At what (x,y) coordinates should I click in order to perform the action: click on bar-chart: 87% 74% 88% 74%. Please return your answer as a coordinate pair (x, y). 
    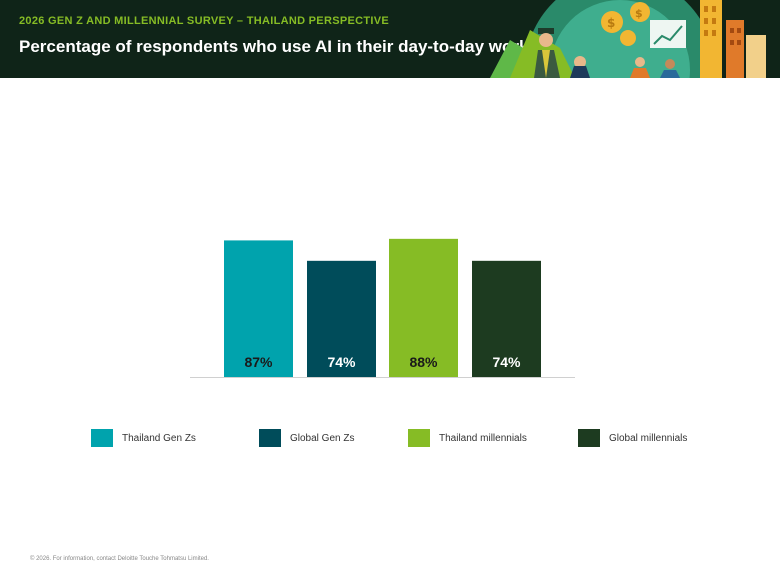
    Looking at the image, I should click on (382, 308).